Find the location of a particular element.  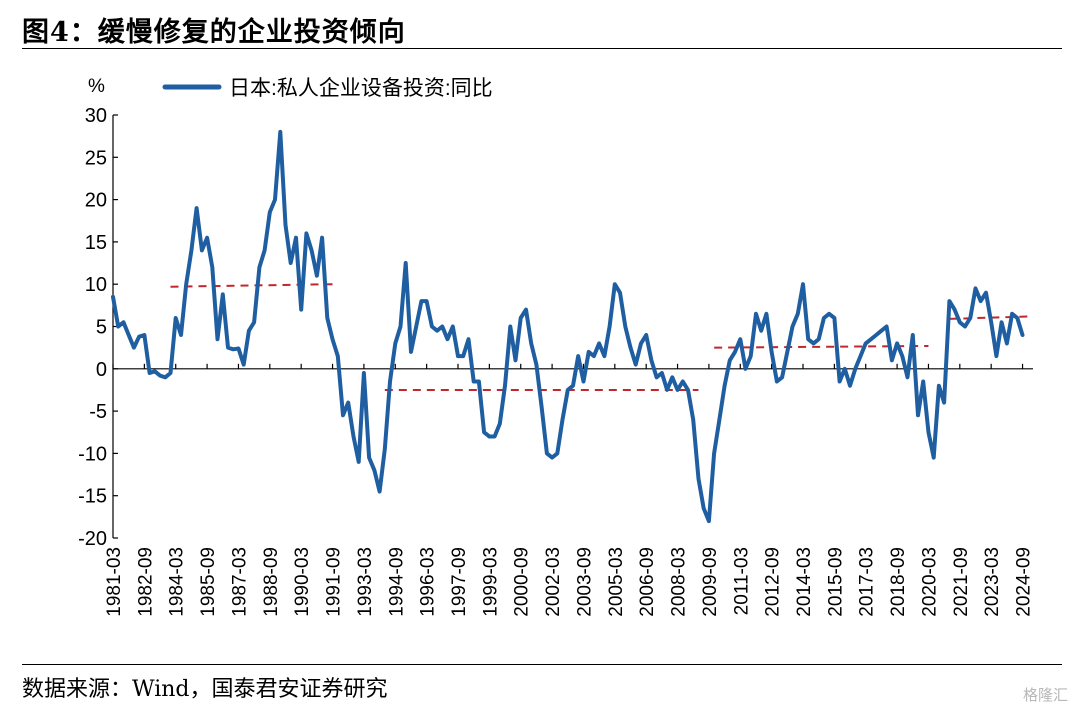

y-tick-label: 25 is located at coordinates (96, 158).